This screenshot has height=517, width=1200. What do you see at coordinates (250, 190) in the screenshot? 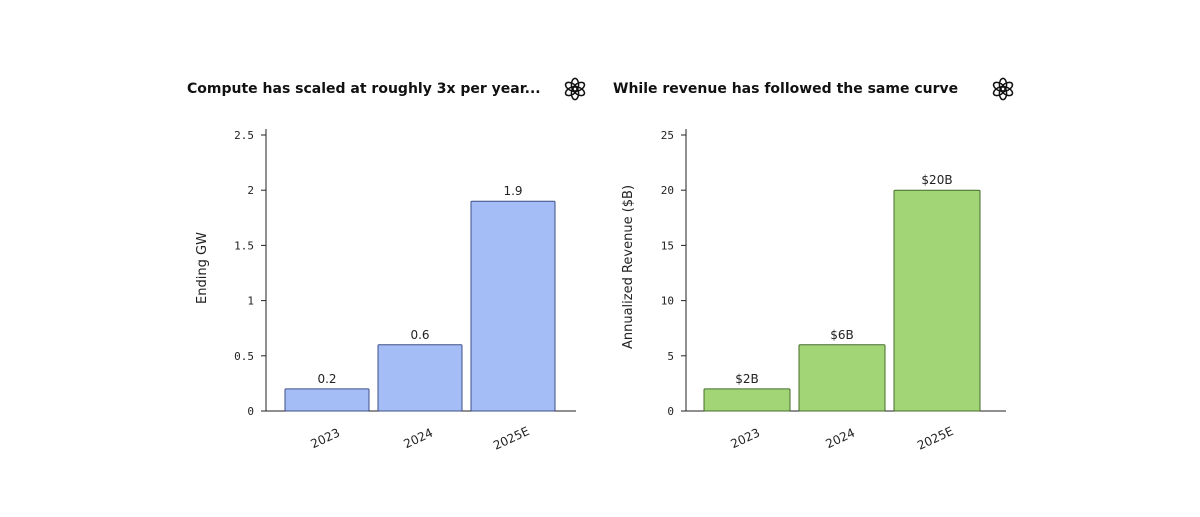
I see `y-tick-label: 2` at bounding box center [250, 190].